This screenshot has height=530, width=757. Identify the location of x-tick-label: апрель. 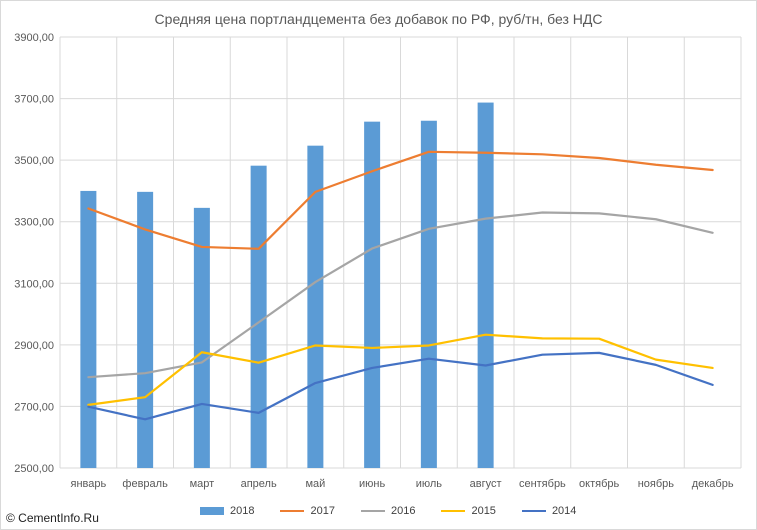
(259, 484).